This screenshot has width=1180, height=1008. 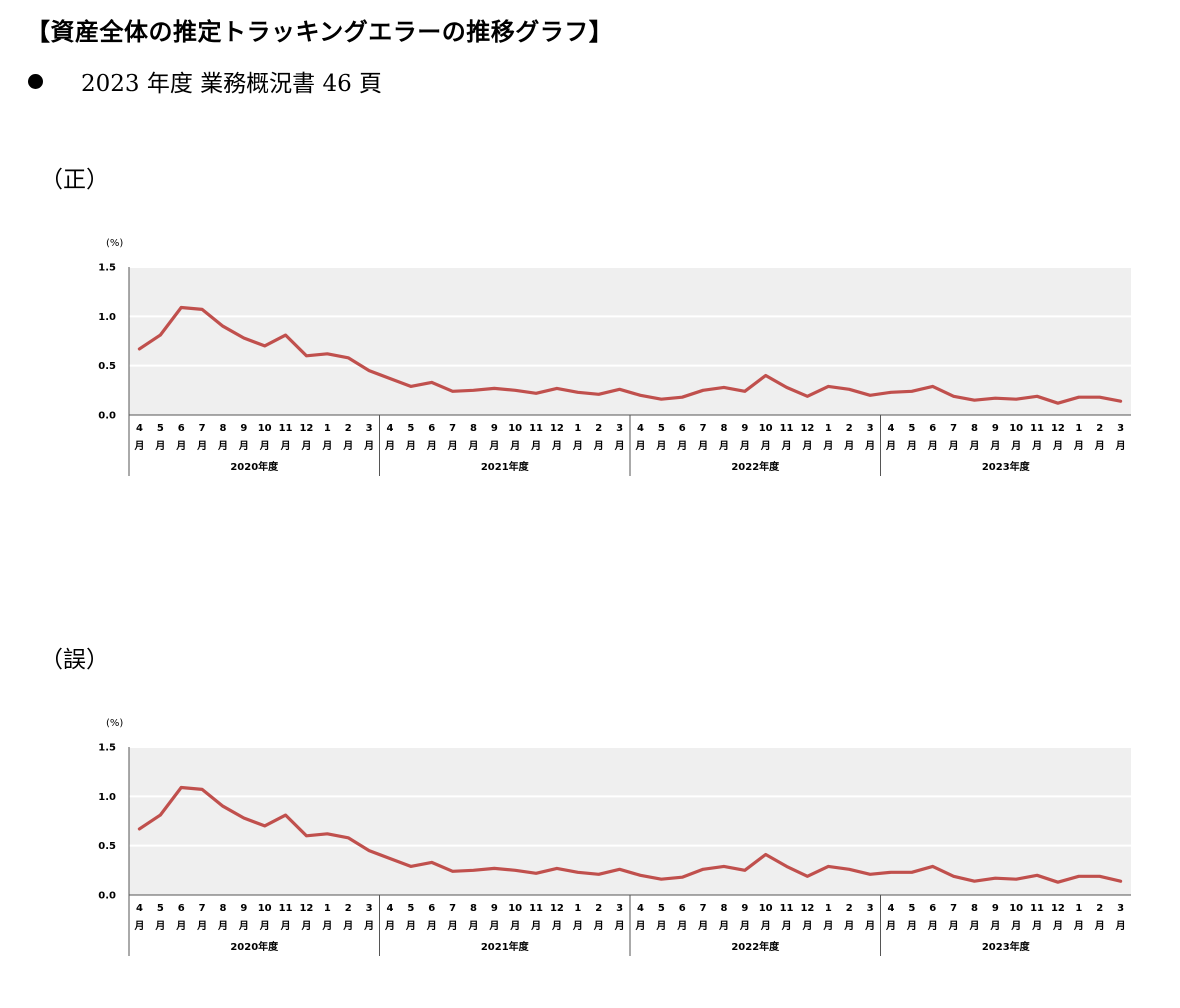 What do you see at coordinates (107, 846) in the screenshot?
I see `y-tick-label: 0.5` at bounding box center [107, 846].